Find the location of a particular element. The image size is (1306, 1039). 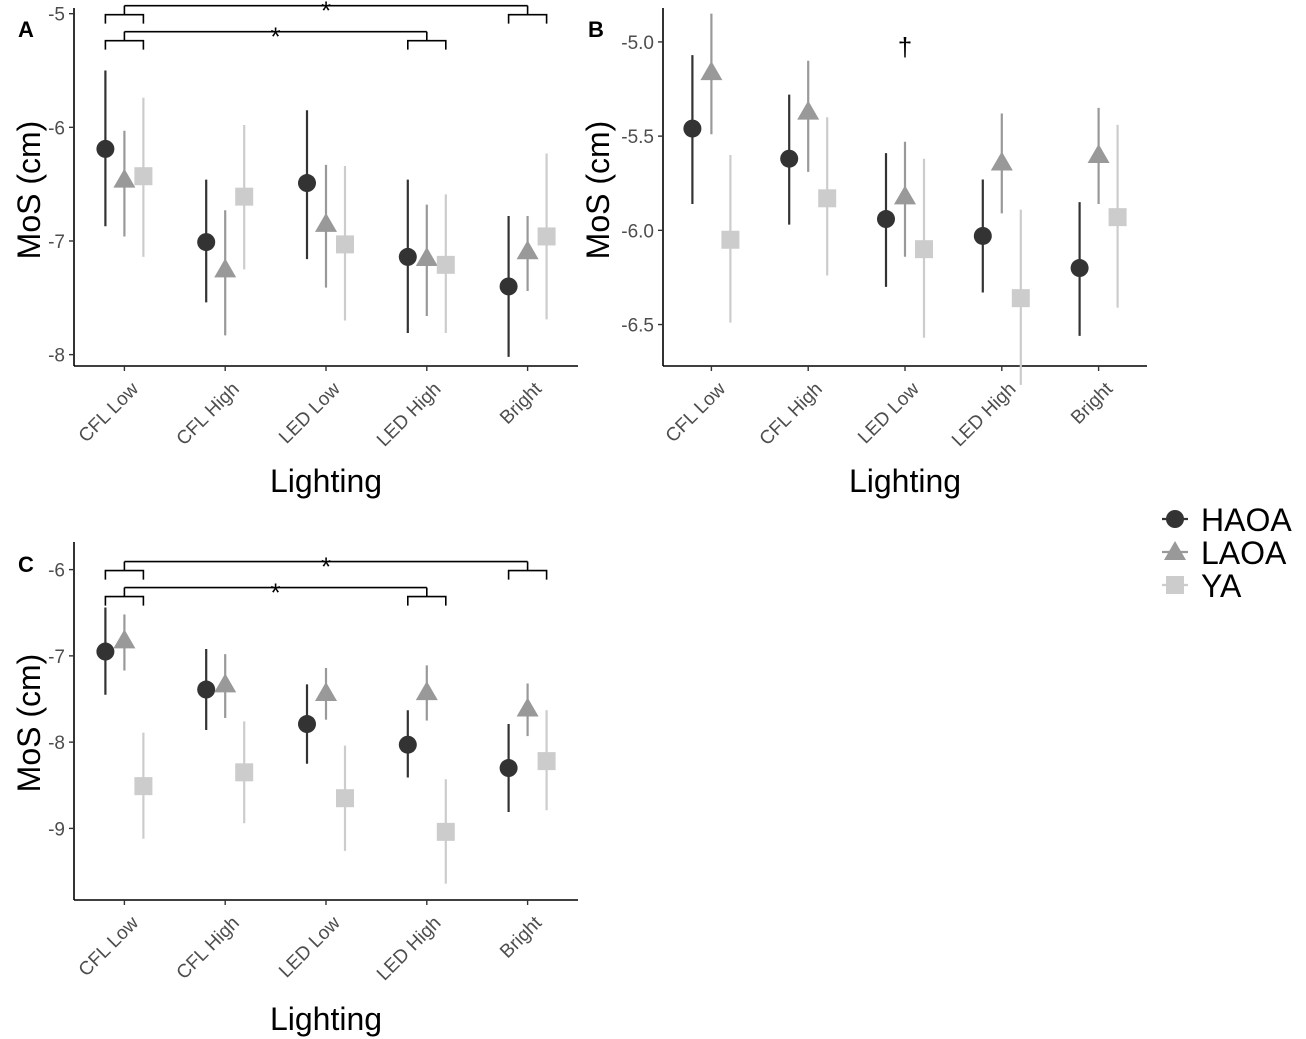

y-tick-label: -6.5 is located at coordinates (637, 326).